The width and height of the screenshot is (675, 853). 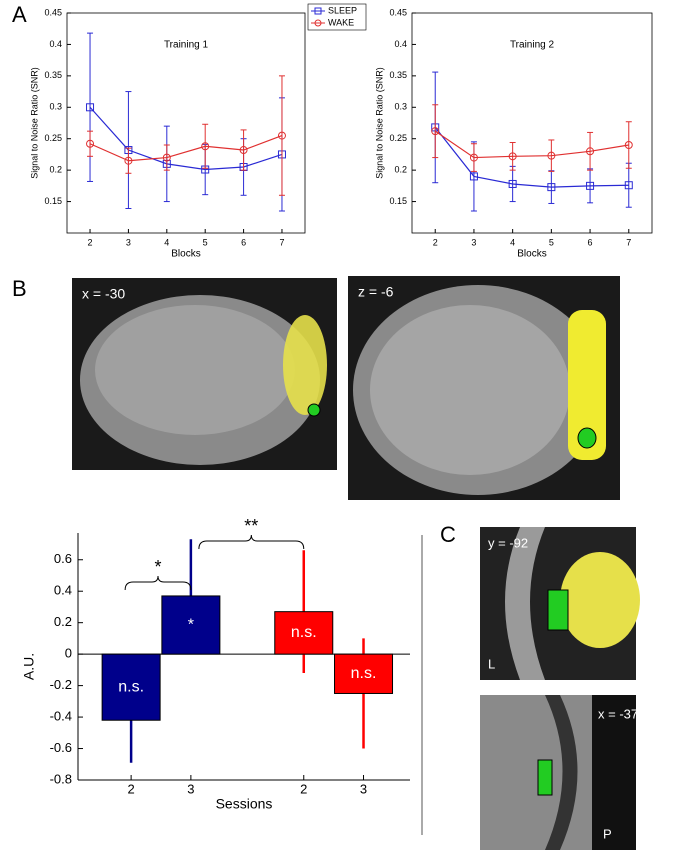 I want to click on image-label: y = -92, so click(x=508, y=542).